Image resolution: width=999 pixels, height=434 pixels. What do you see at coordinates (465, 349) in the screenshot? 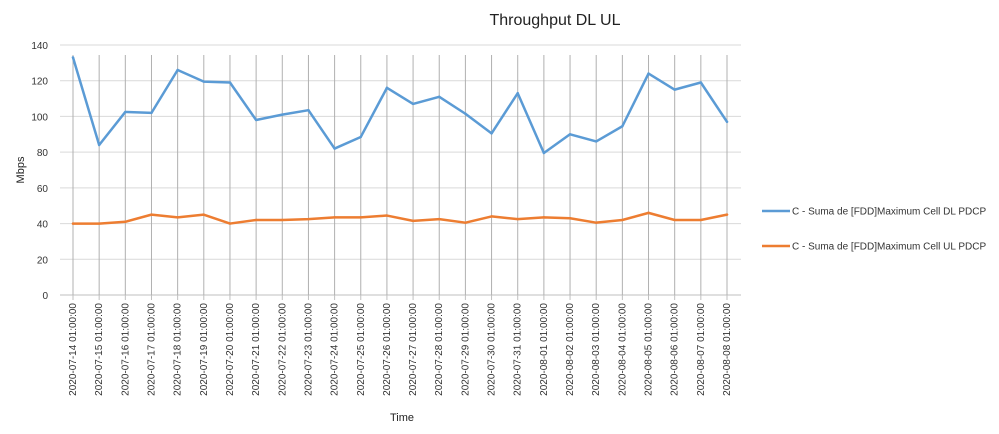
I see `x-tick-label: 2020-07-29 01:00:00` at bounding box center [465, 349].